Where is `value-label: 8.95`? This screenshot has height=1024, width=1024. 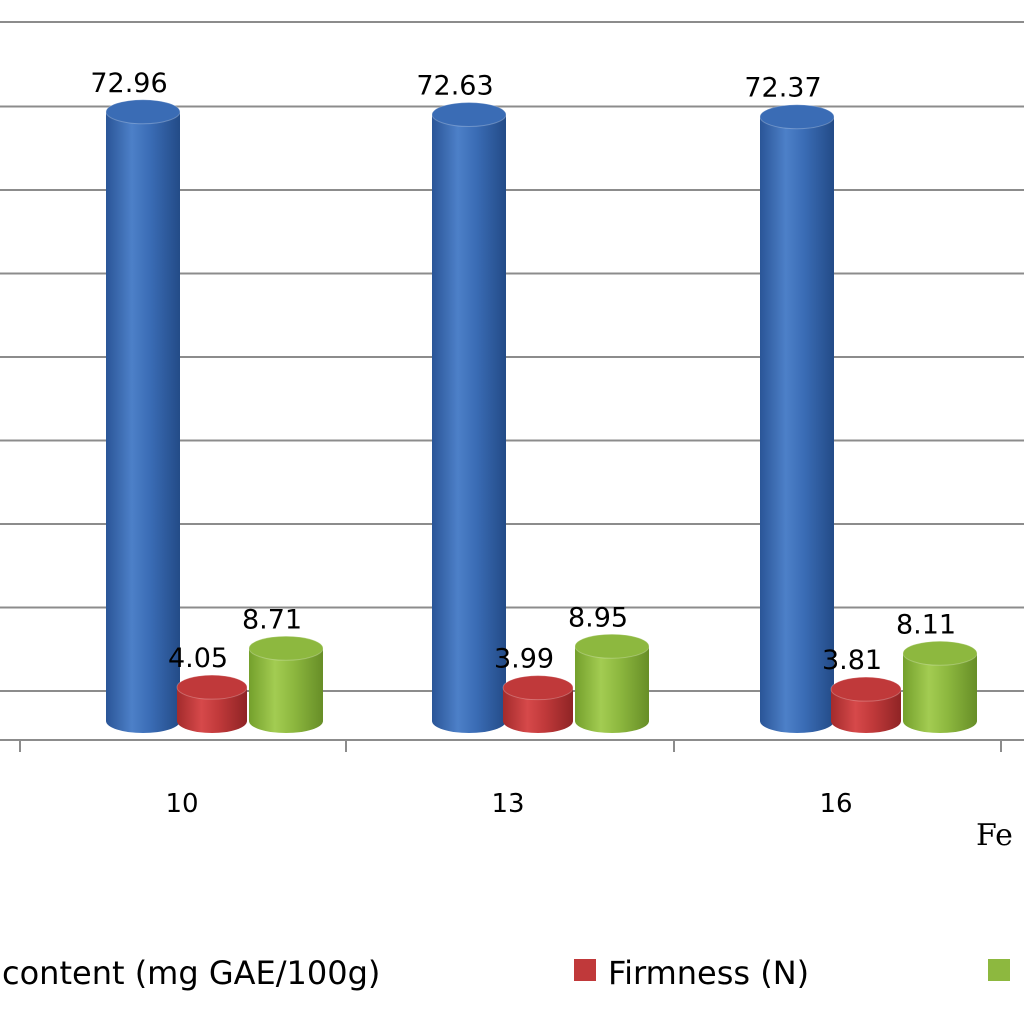 value-label: 8.95 is located at coordinates (598, 617).